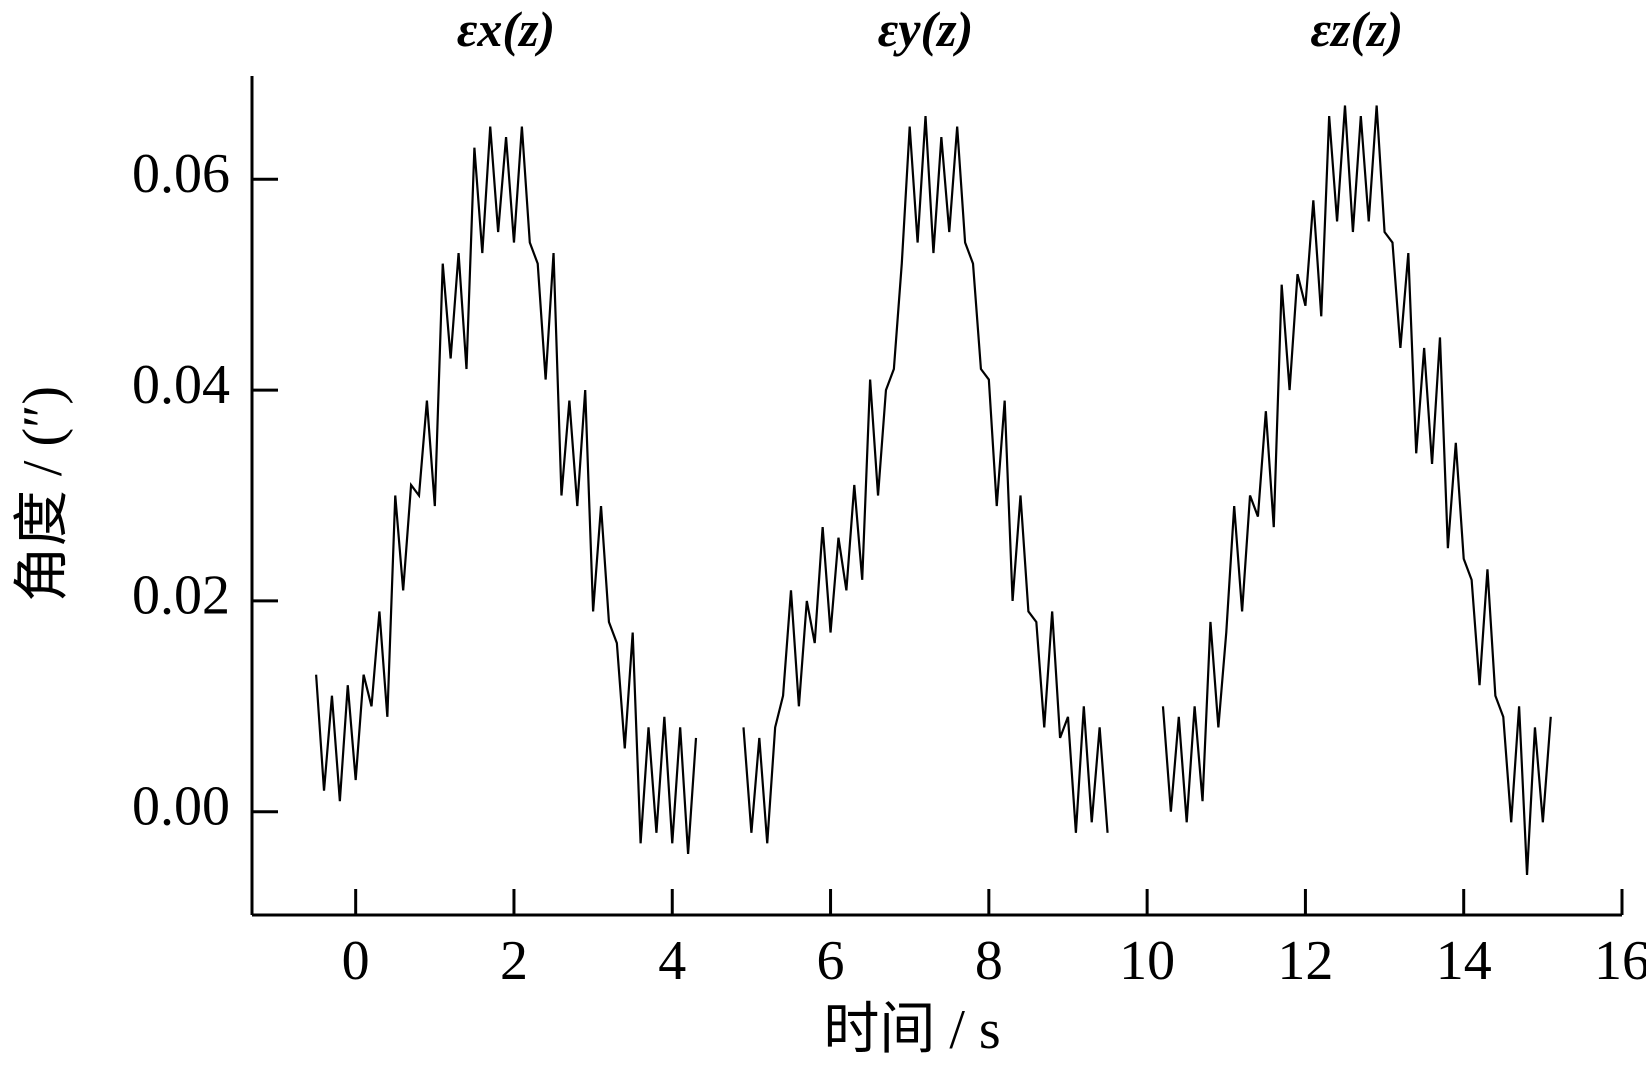 The height and width of the screenshot is (1072, 1646). Describe the element at coordinates (911, 1030) in the screenshot. I see `x-axis-label: 时间 / s` at that location.